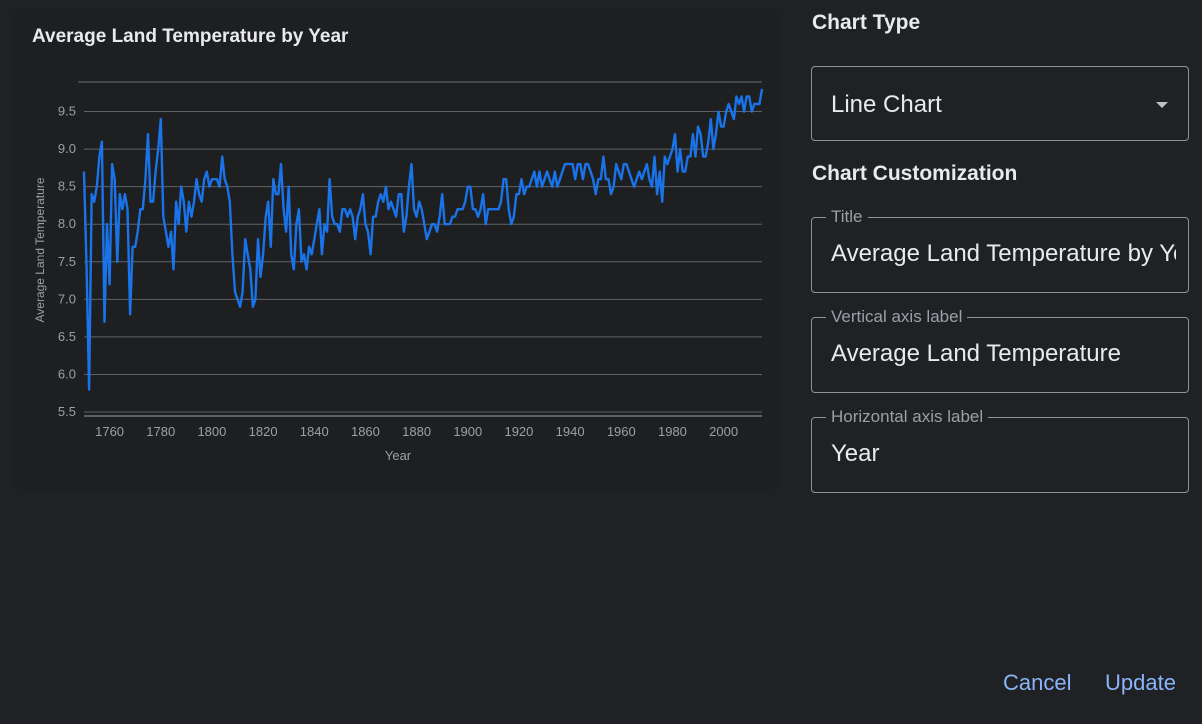 The width and height of the screenshot is (1202, 724). What do you see at coordinates (160, 431) in the screenshot?
I see `x-tick-label: 1780` at bounding box center [160, 431].